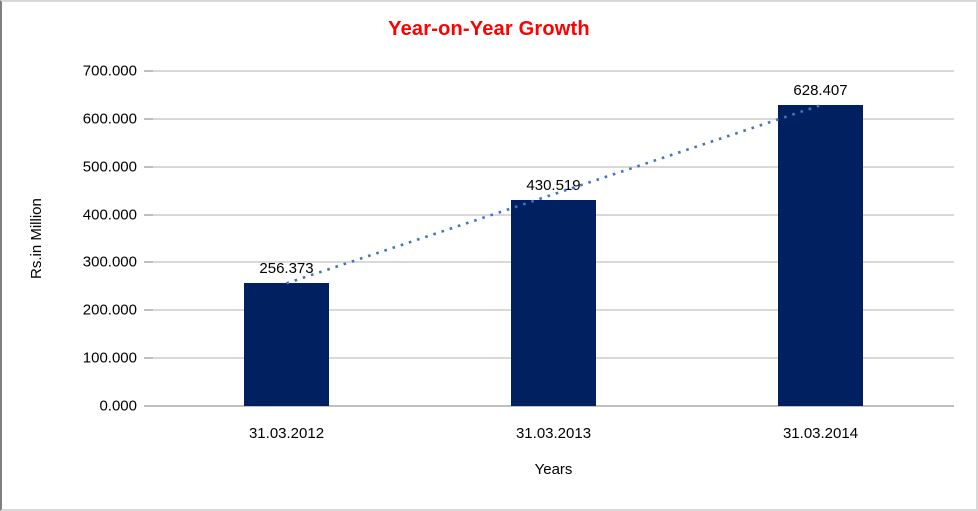 This screenshot has height=511, width=978. Describe the element at coordinates (553, 302) in the screenshot. I see `bar-31.03.2013` at that location.